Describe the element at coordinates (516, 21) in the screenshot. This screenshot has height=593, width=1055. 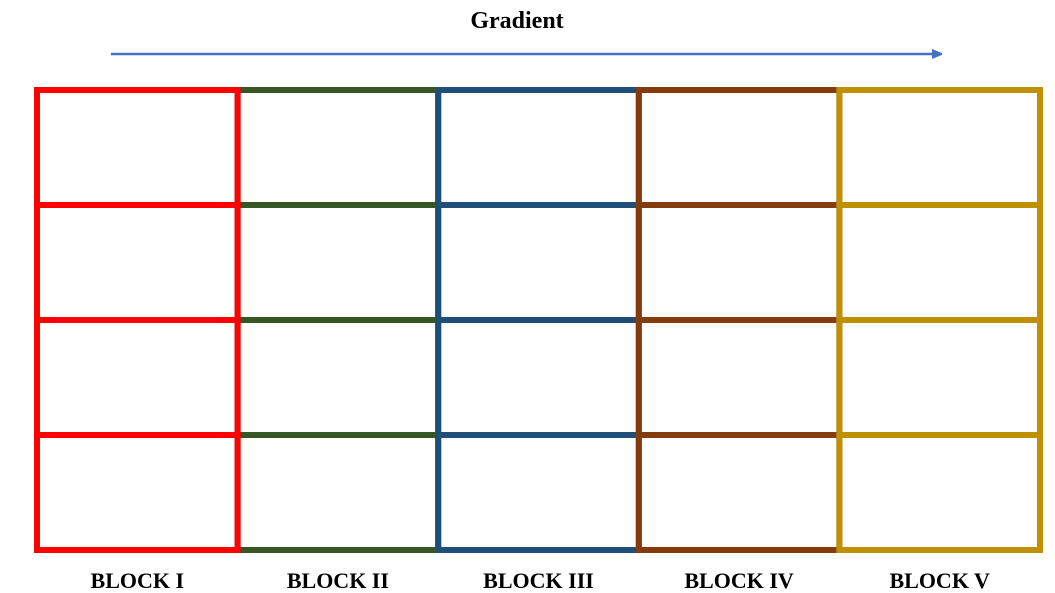
I see `diagram-title: Gradient` at that location.